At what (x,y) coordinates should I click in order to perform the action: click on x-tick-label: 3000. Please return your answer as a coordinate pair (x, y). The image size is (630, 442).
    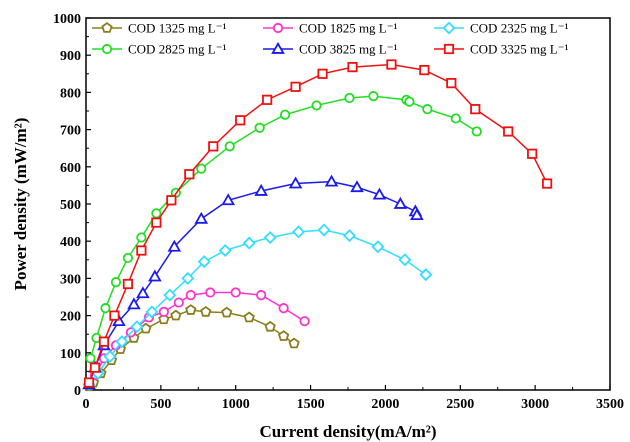
    Looking at the image, I should click on (535, 404).